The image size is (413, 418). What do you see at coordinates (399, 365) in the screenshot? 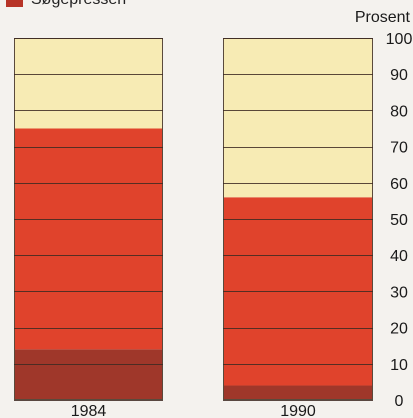
I see `y-tick-label-10: 10` at bounding box center [399, 365].